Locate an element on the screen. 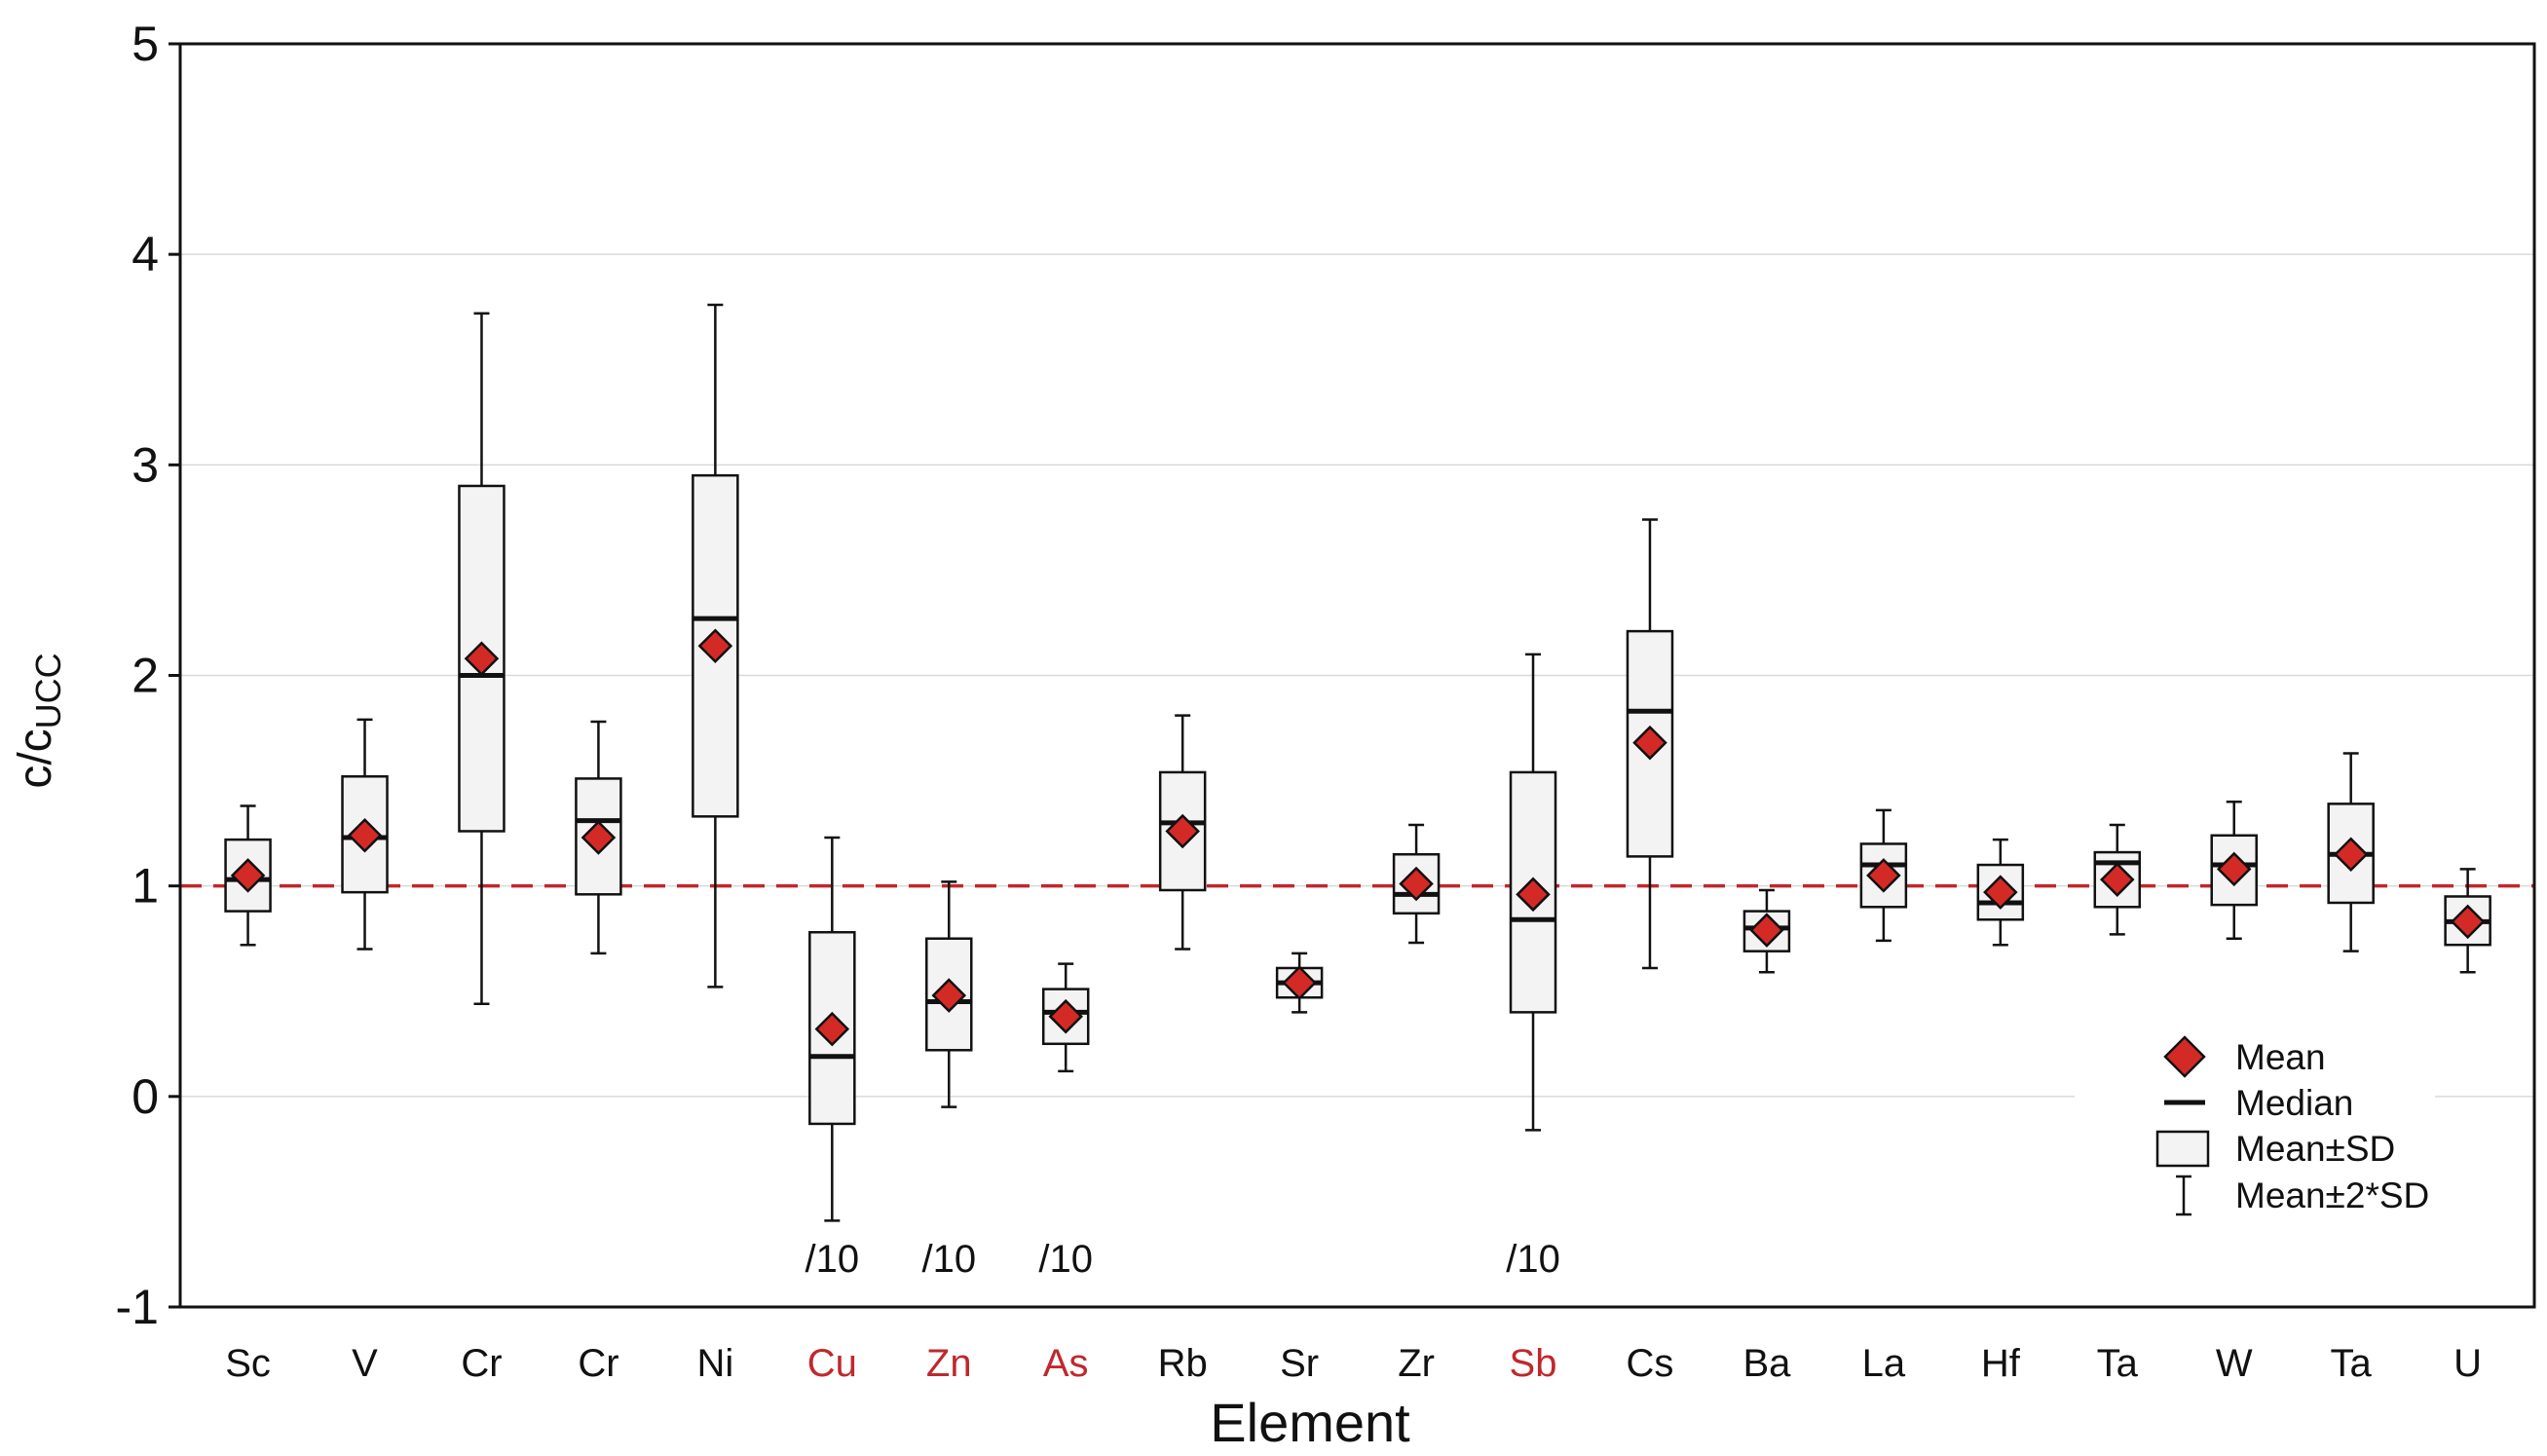  y-tick-label: 1 is located at coordinates (145, 886).